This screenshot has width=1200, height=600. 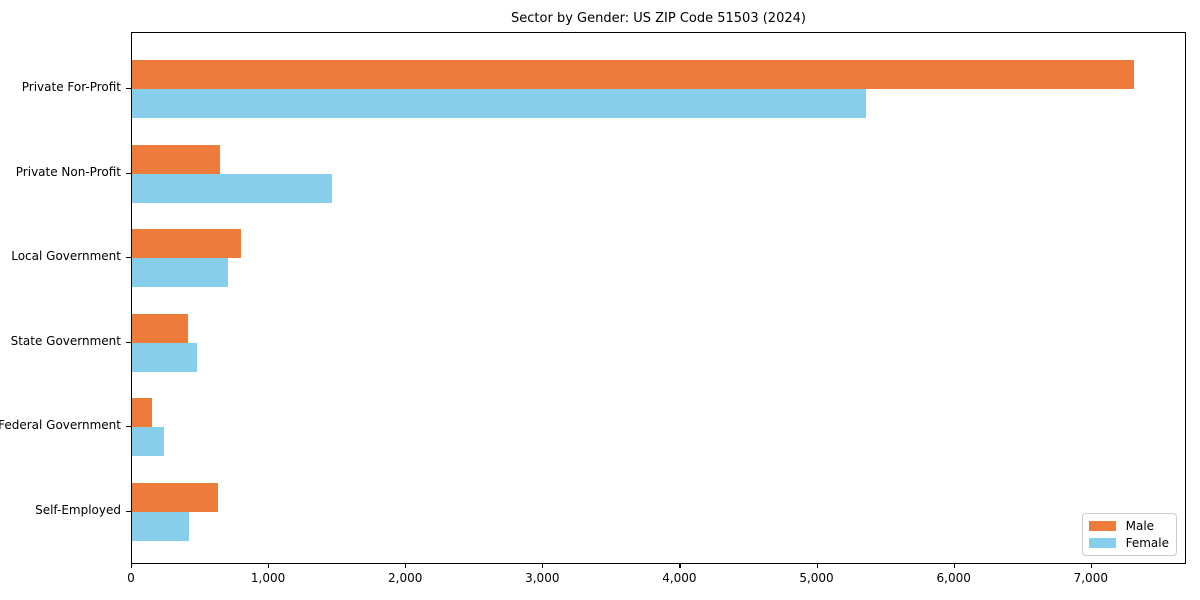 What do you see at coordinates (953, 578) in the screenshot?
I see `x-axis-label-6: 6,000` at bounding box center [953, 578].